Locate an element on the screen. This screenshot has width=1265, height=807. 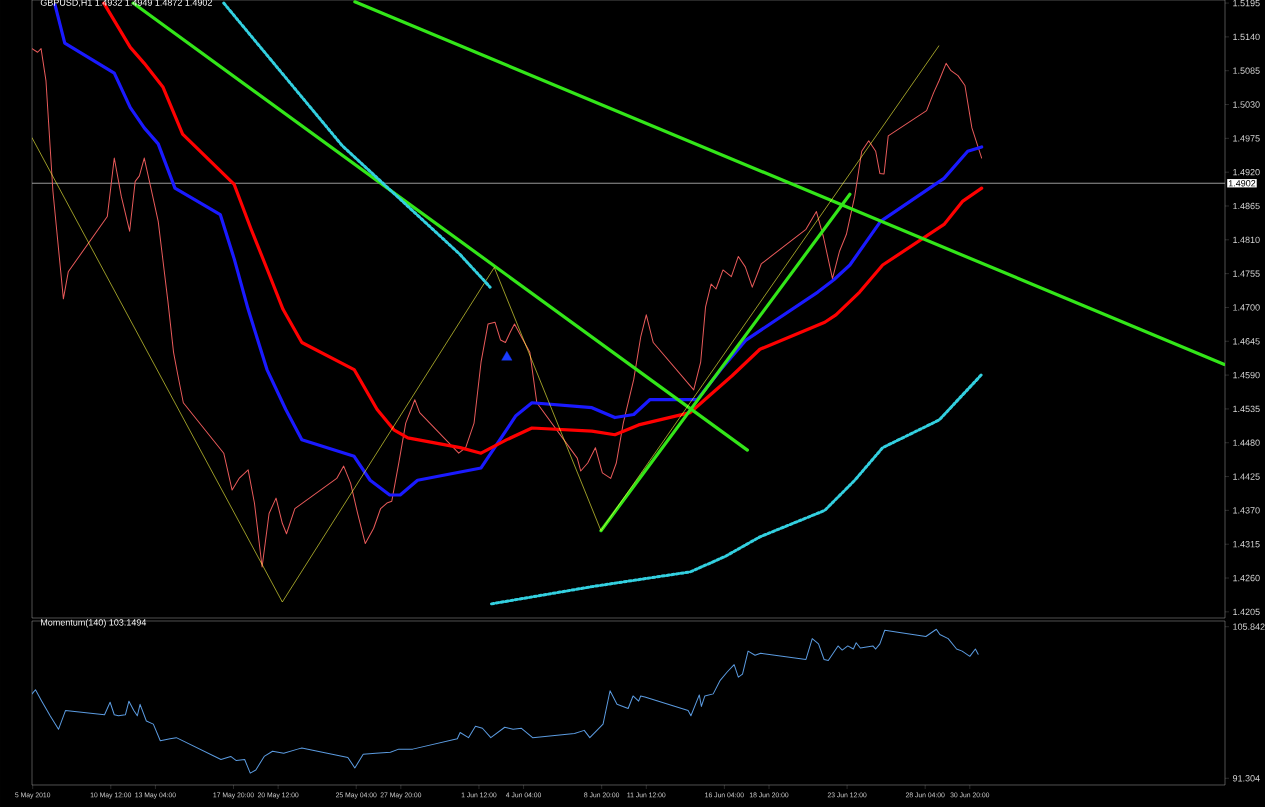
ref-line-label: 1.4902 is located at coordinates (1242, 183).